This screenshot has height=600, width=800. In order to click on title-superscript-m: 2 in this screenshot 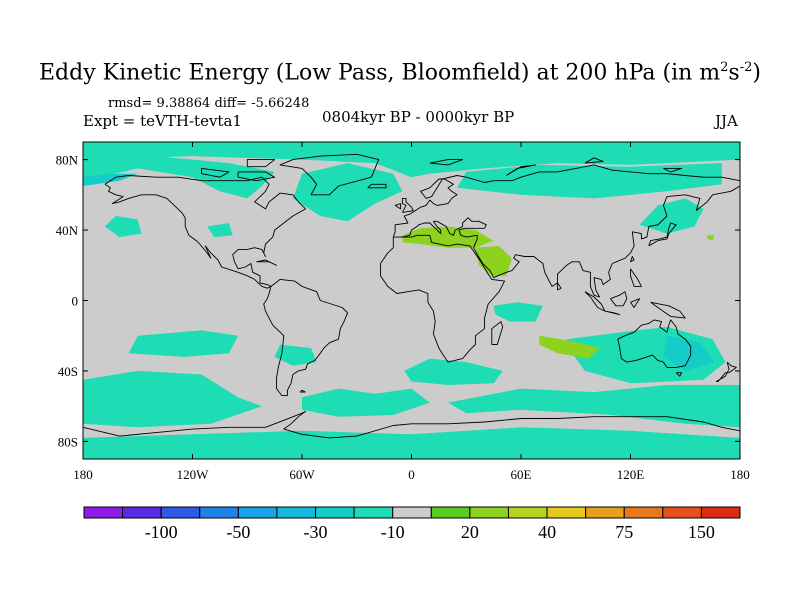, I will do `click(724, 67)`.